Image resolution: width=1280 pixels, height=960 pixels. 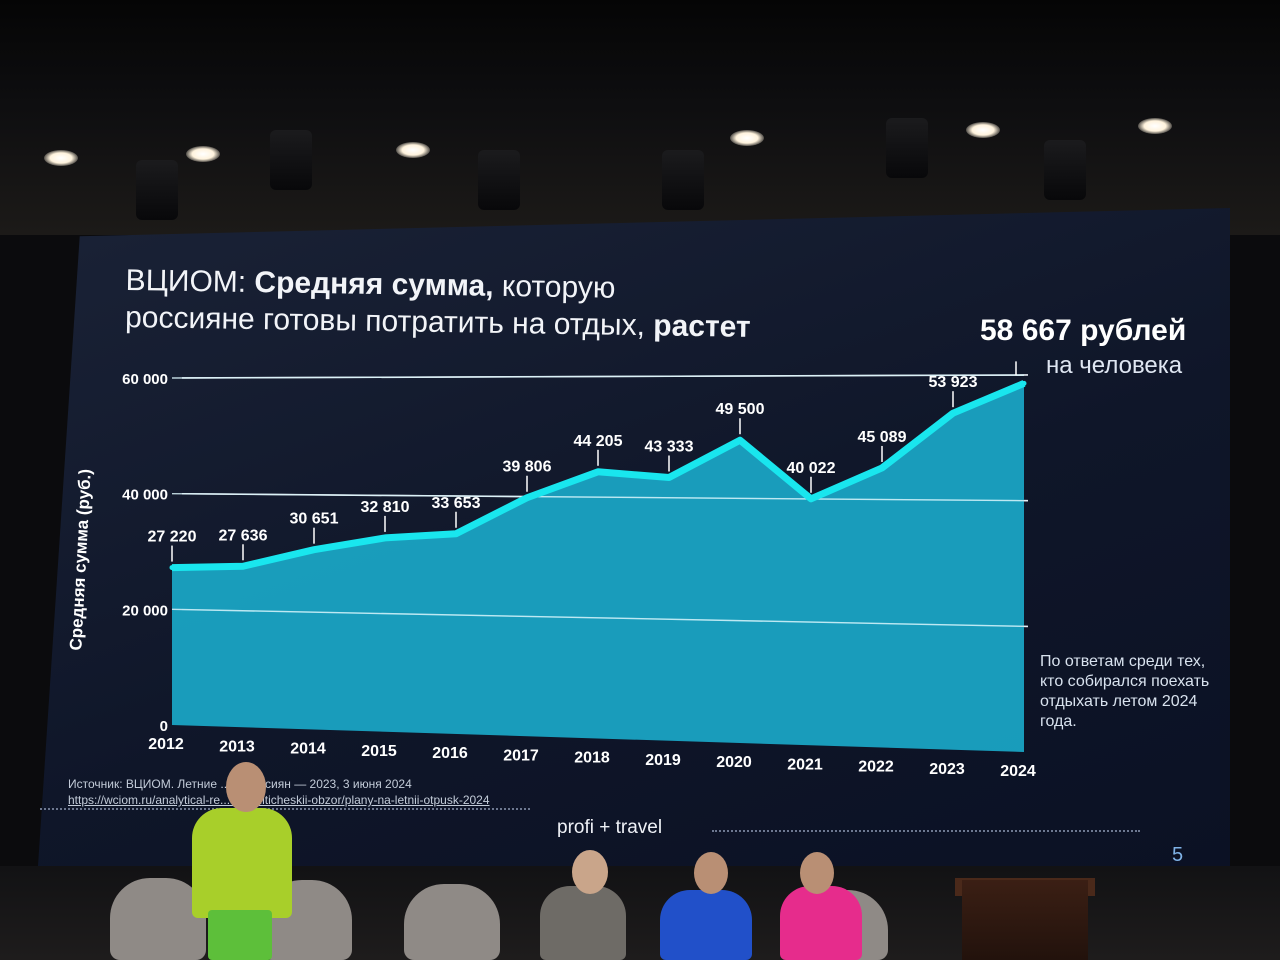 What do you see at coordinates (663, 760) in the screenshot?
I see `x-tick-label: 2019` at bounding box center [663, 760].